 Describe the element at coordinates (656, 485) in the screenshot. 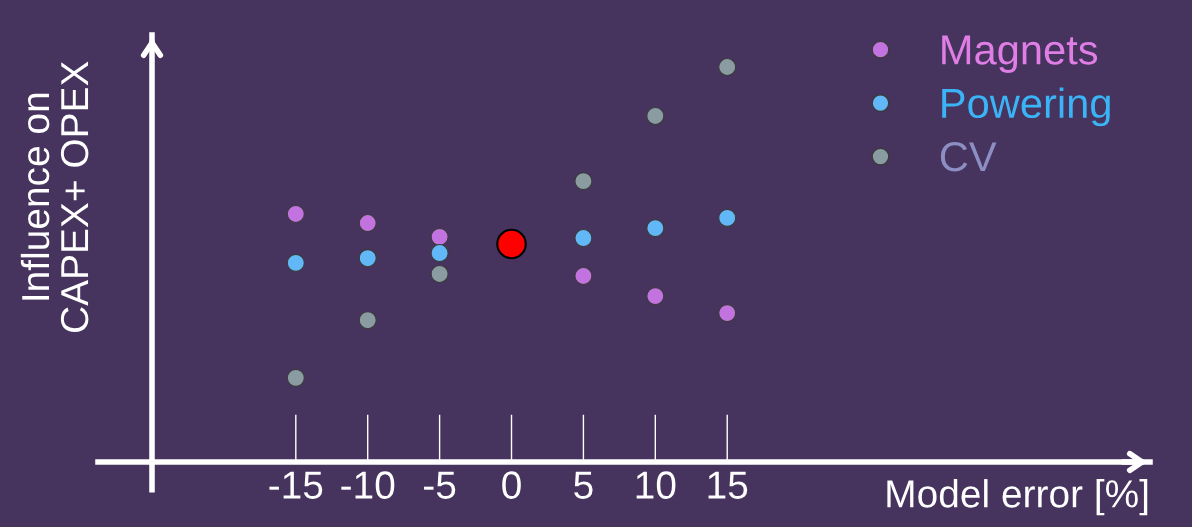

I see `x-tick-label: 10` at that location.